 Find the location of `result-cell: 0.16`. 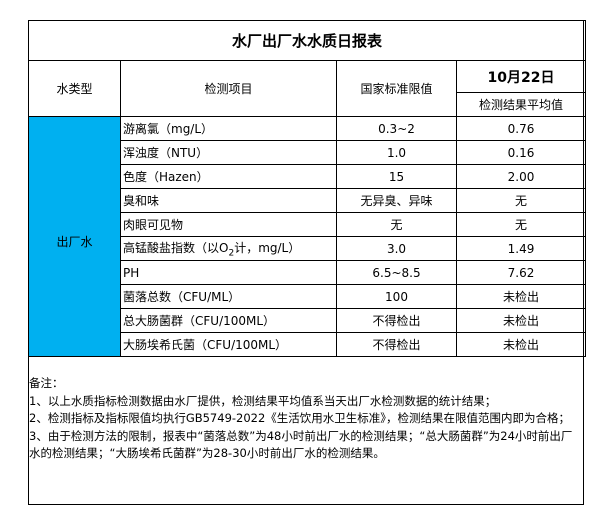

result-cell: 0.16 is located at coordinates (521, 152).